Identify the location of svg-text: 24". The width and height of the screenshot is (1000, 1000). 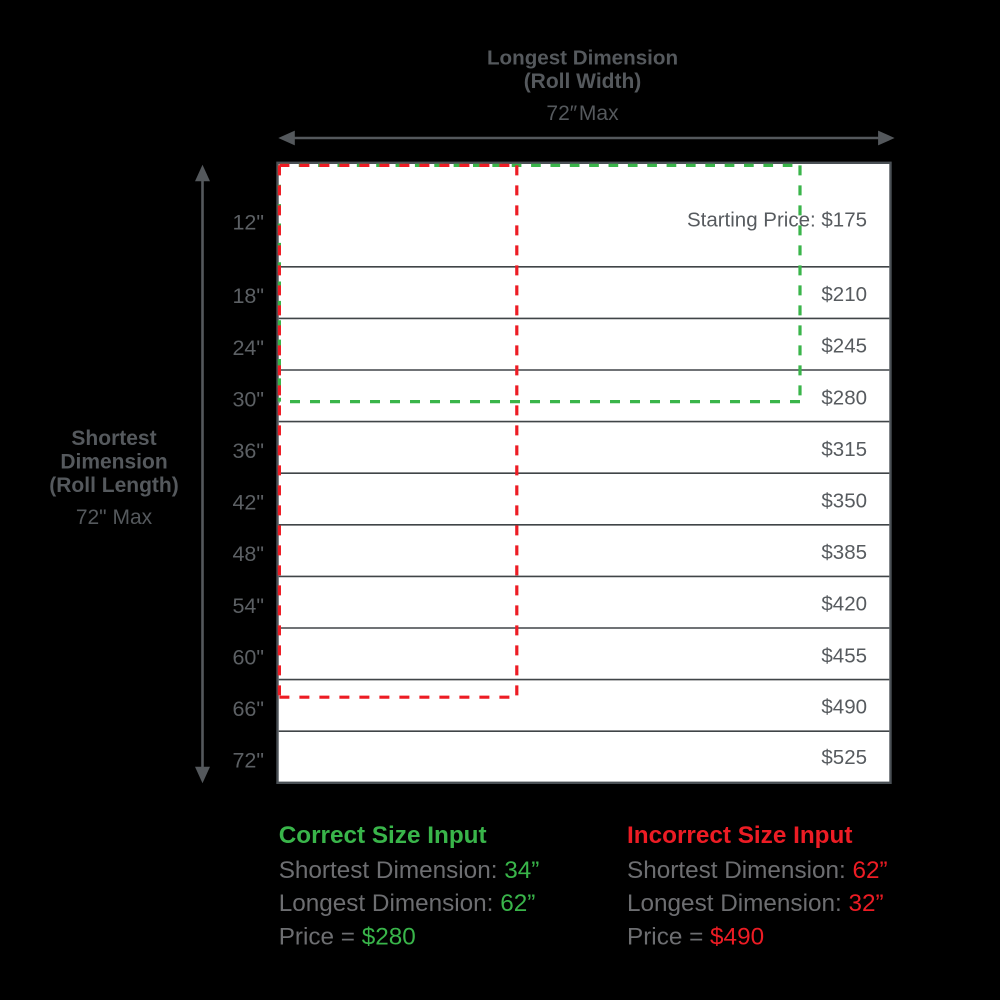
(248, 348).